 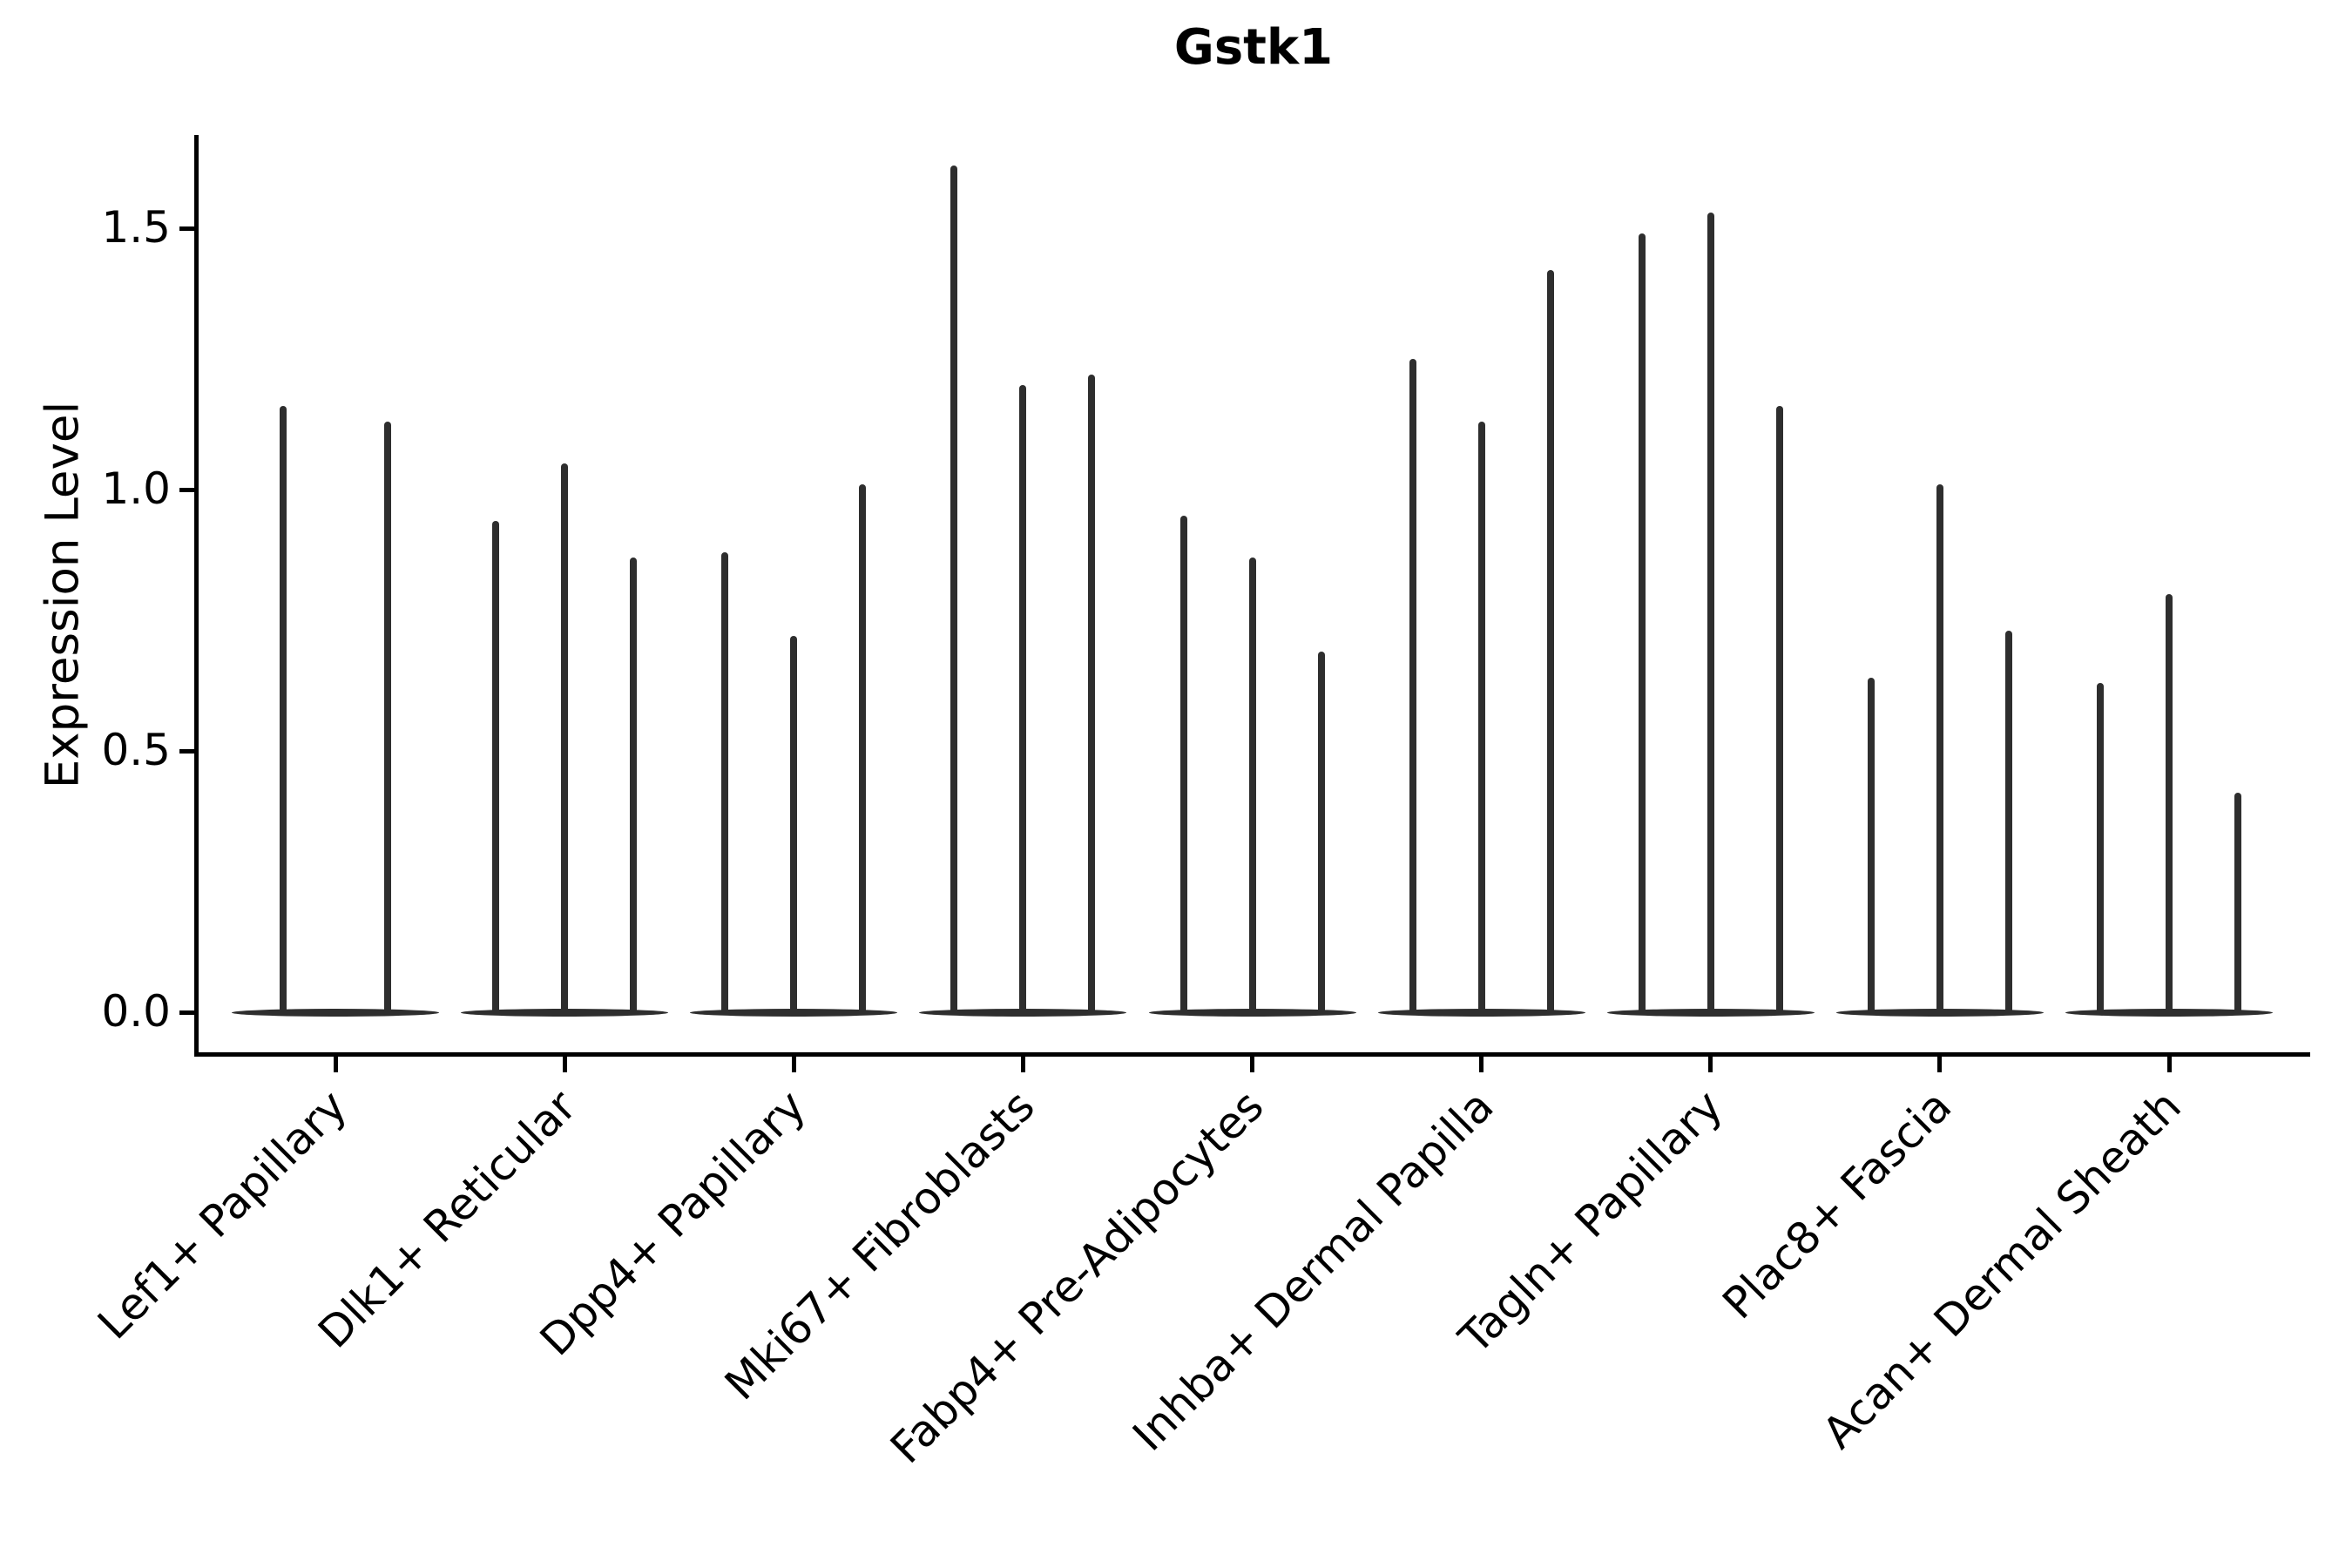 I want to click on y-tick-label: 1.5, so click(x=136, y=228).